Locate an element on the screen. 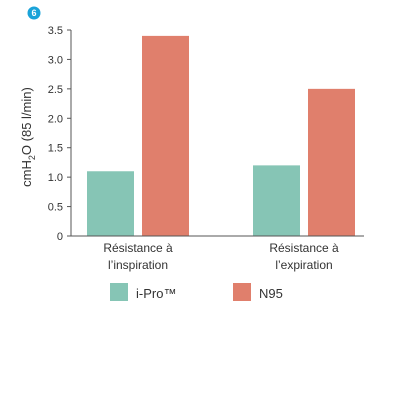 The height and width of the screenshot is (416, 403). y-axis-label: cmH2O (85 l/min) is located at coordinates (28, 137).